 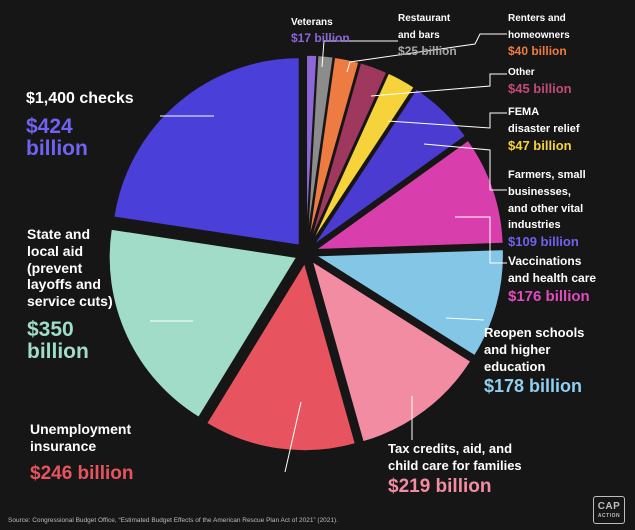 I want to click on slice-name: Restaurant and bars, so click(x=424, y=27).